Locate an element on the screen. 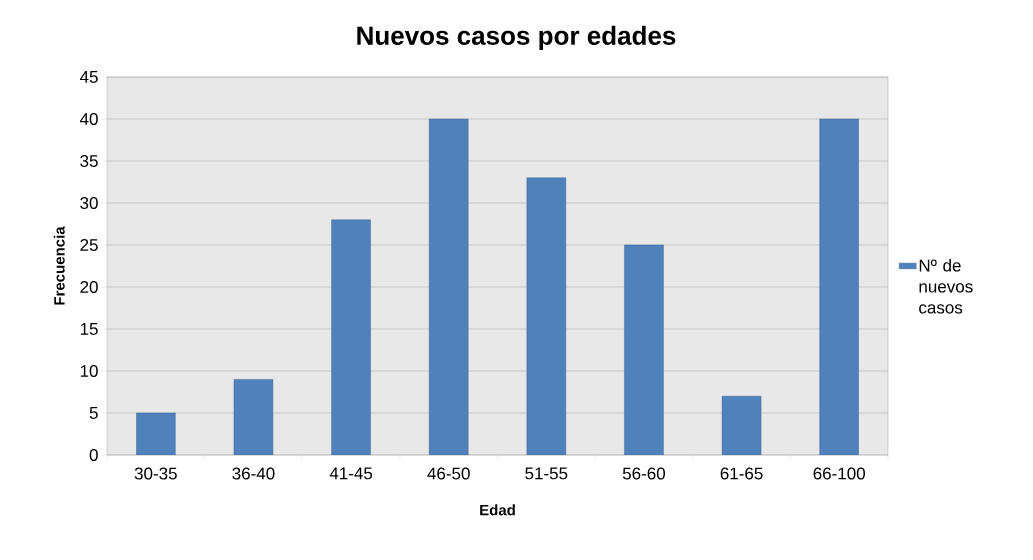  y-tick-label: 35 is located at coordinates (89, 161).